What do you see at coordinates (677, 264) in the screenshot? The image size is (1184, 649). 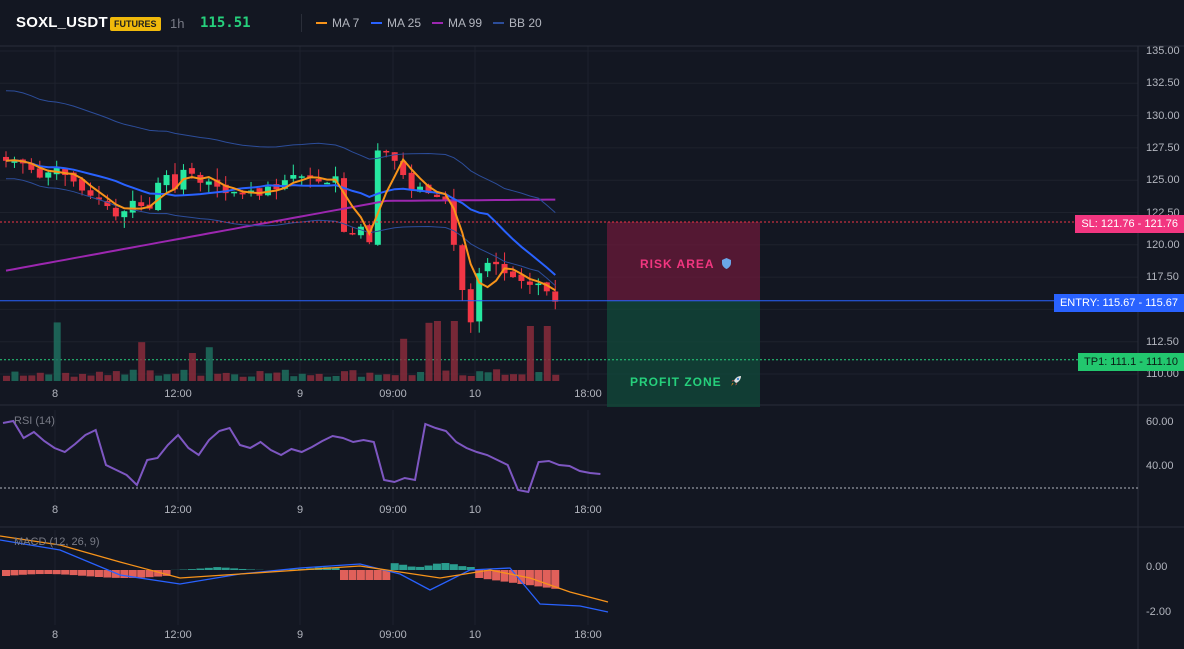 I see `risk-area-text: RISK AREA` at bounding box center [677, 264].